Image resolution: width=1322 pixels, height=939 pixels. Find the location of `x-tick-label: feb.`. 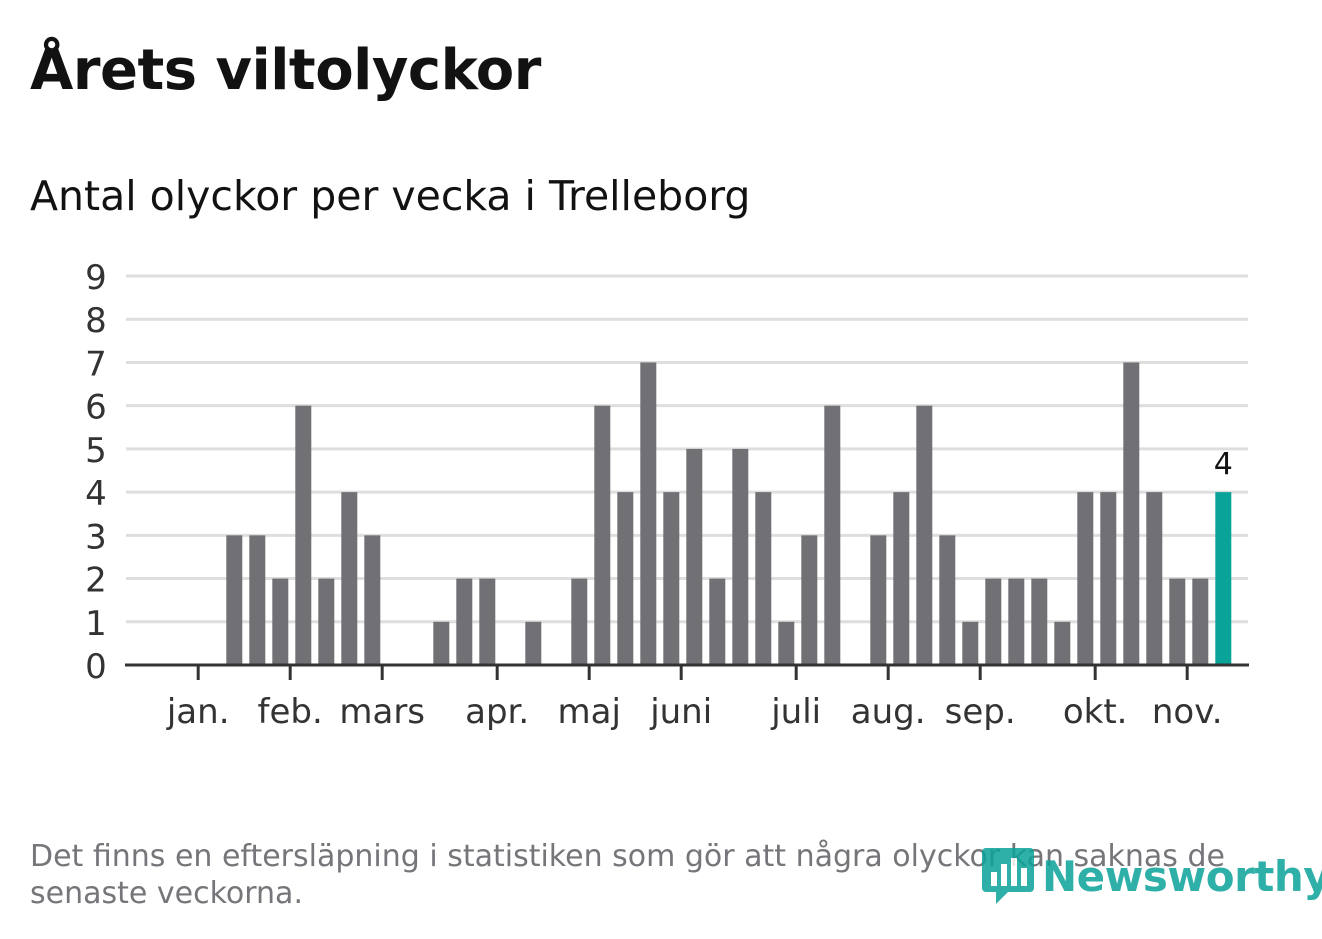

x-tick-label: feb. is located at coordinates (290, 712).